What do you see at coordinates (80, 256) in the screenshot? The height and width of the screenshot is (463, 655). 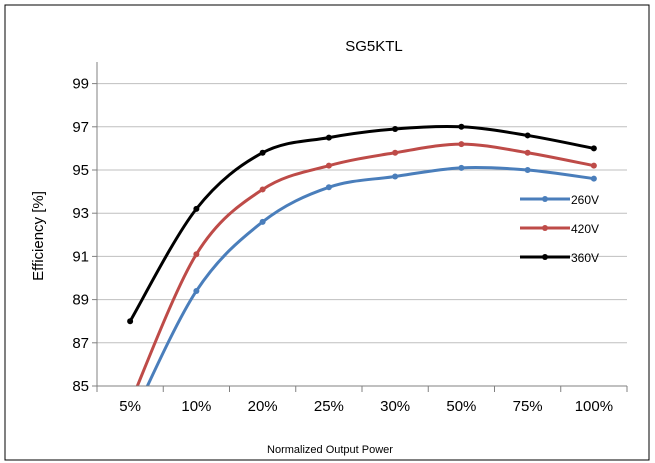 I see `y-tick-label: 91` at bounding box center [80, 256].